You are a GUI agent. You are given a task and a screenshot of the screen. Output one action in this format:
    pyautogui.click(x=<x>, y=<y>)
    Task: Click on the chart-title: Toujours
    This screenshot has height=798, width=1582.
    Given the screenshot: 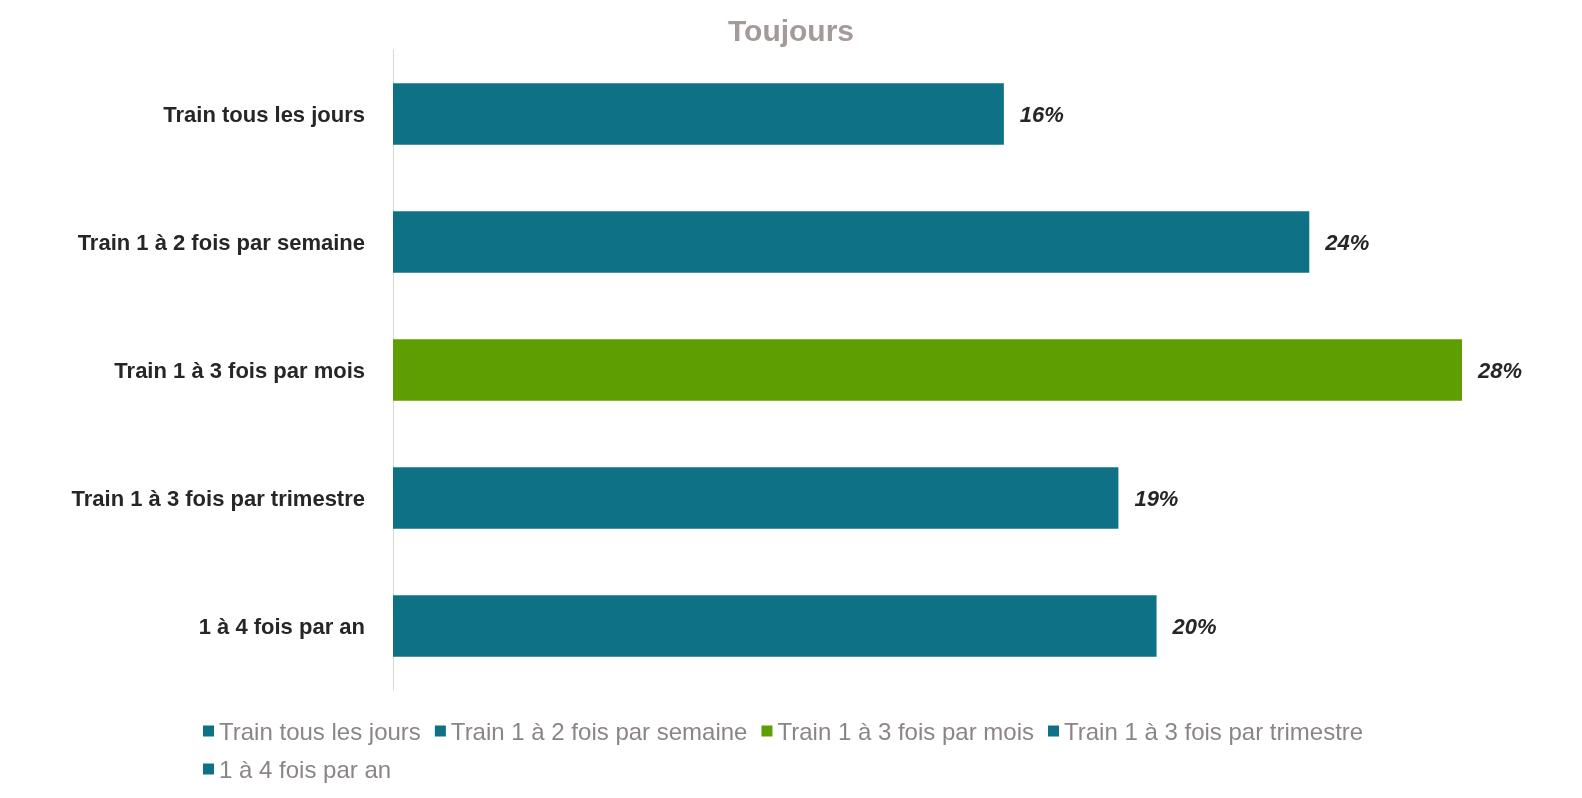 What is the action you would take?
    pyautogui.click(x=791, y=30)
    